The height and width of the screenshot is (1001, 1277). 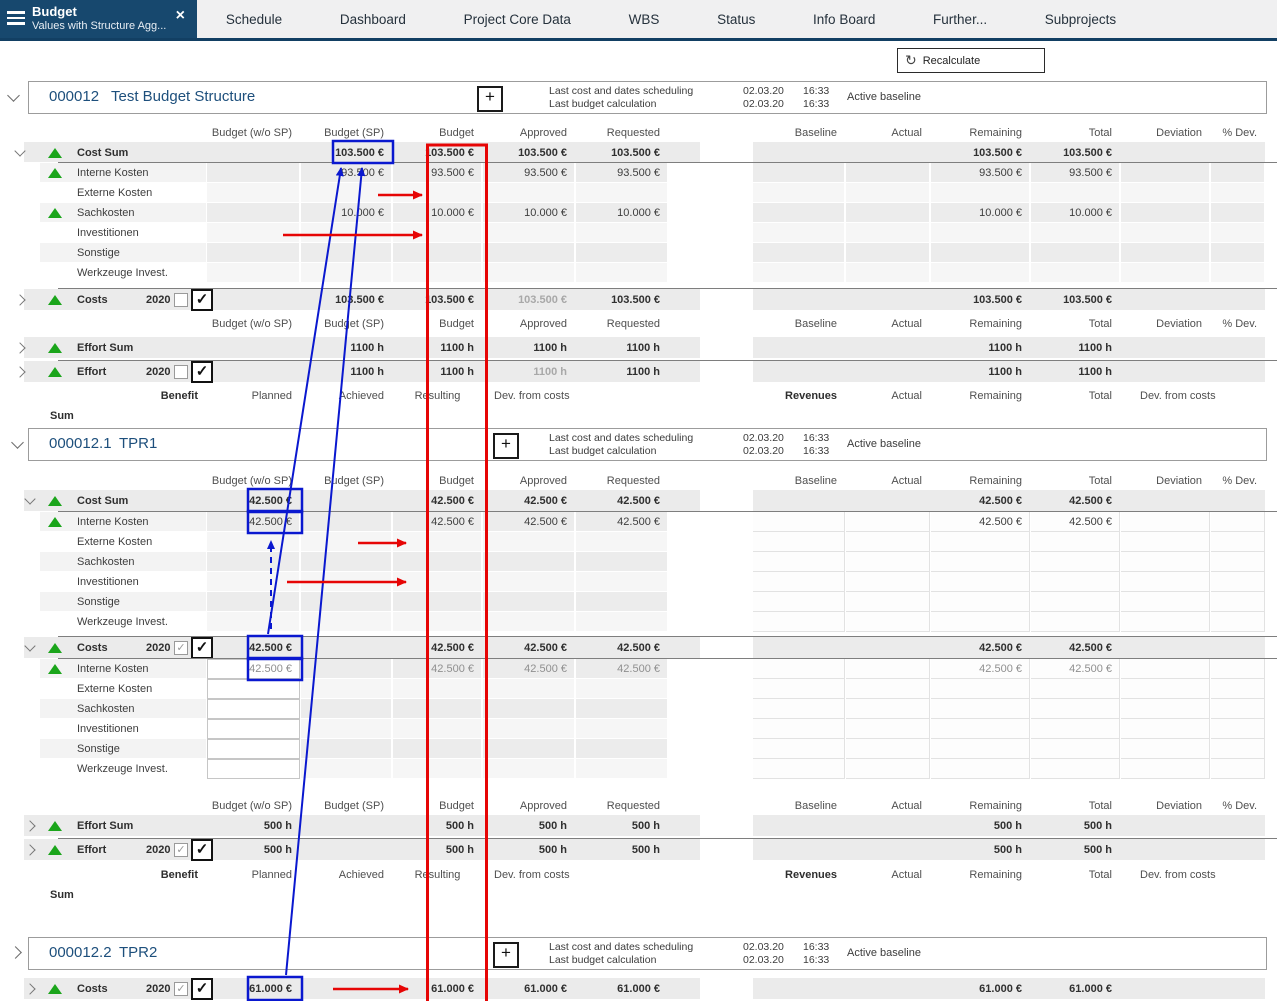 What do you see at coordinates (437, 562) in the screenshot?
I see `cellbox-bud` at bounding box center [437, 562].